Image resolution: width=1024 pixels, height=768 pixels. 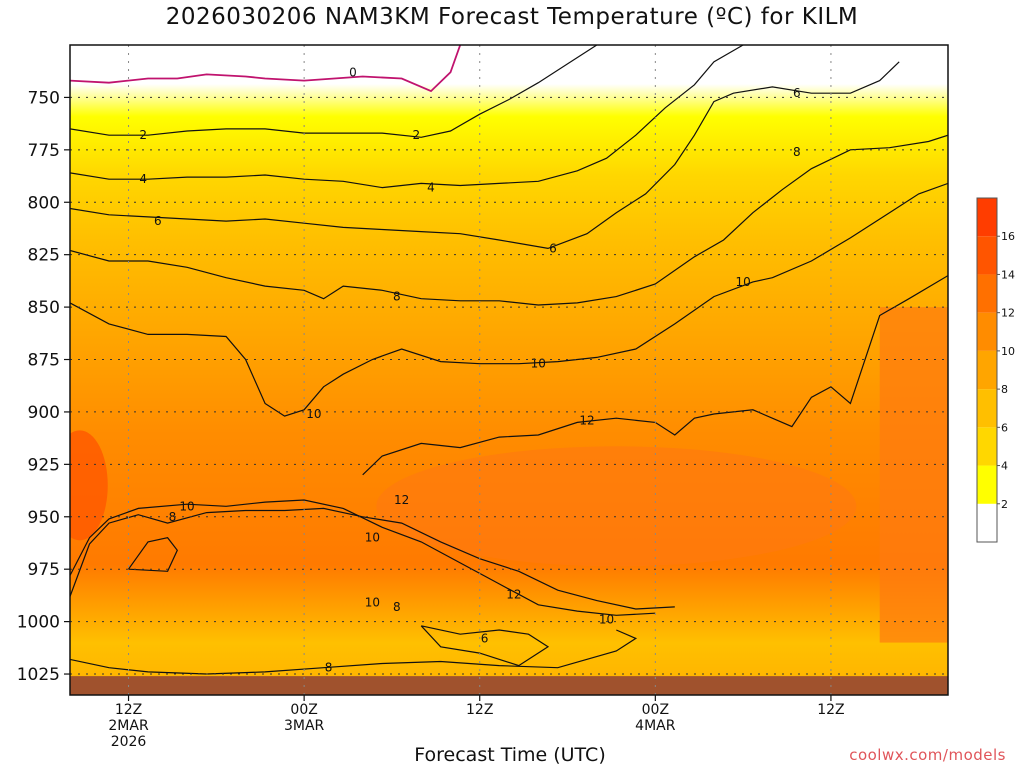 I want to click on x-tick-label: 3MAR, so click(x=304, y=726).